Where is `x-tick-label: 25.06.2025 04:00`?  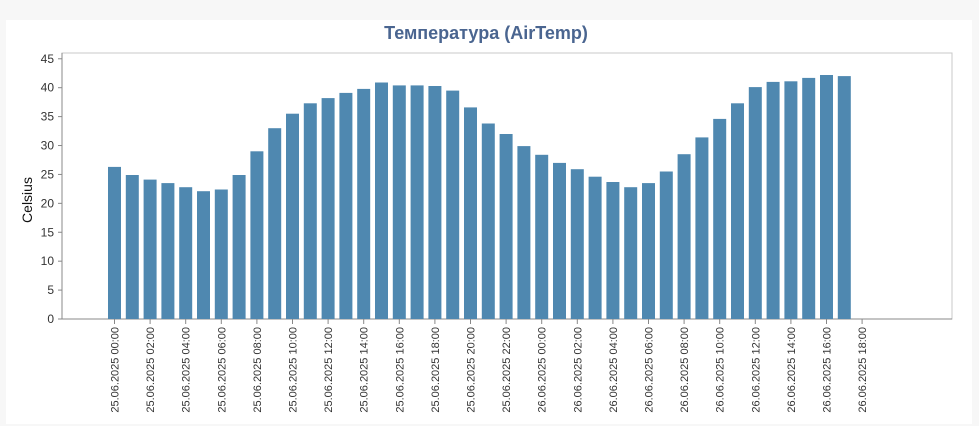 x-tick-label: 25.06.2025 04:00 is located at coordinates (187, 370).